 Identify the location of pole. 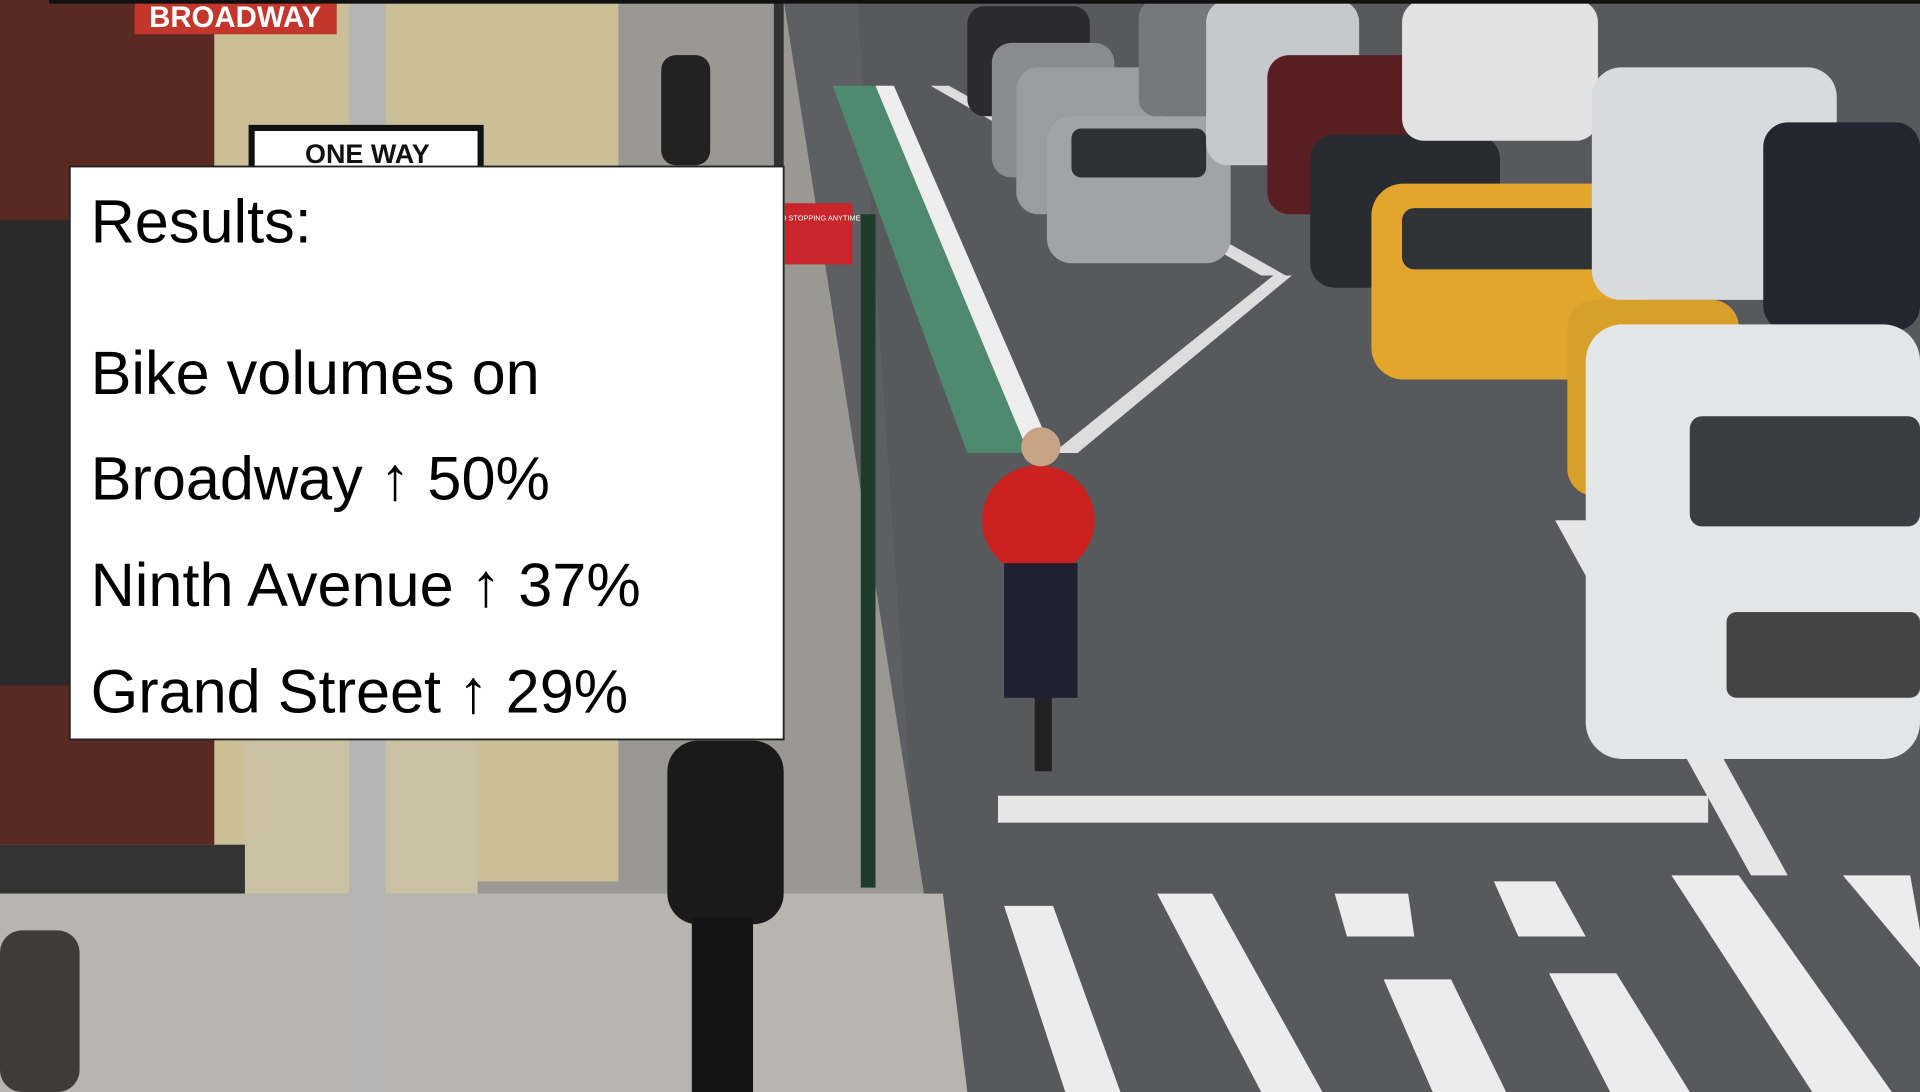
(868, 551).